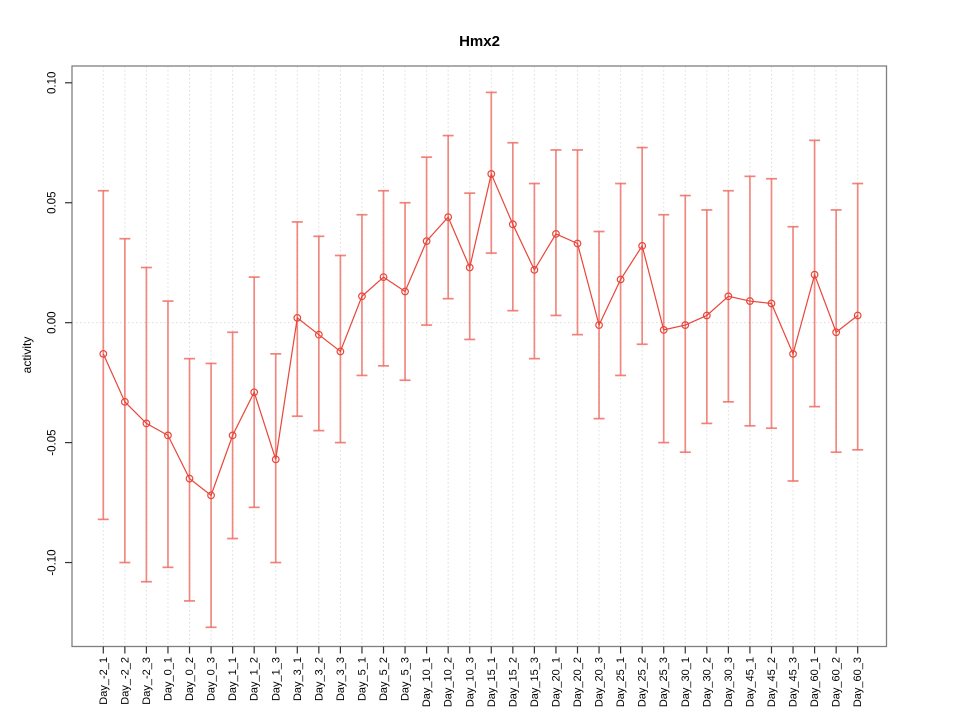  What do you see at coordinates (707, 682) in the screenshot?
I see `x-tick-label: Day_30_2` at bounding box center [707, 682].